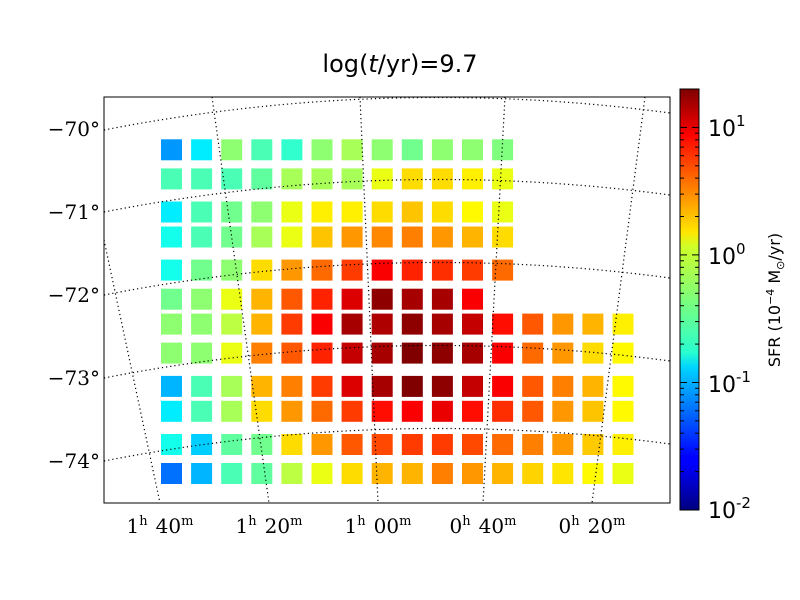 This screenshot has width=800, height=600. What do you see at coordinates (74, 378) in the screenshot?
I see `dec-tick-label: −73°` at bounding box center [74, 378].